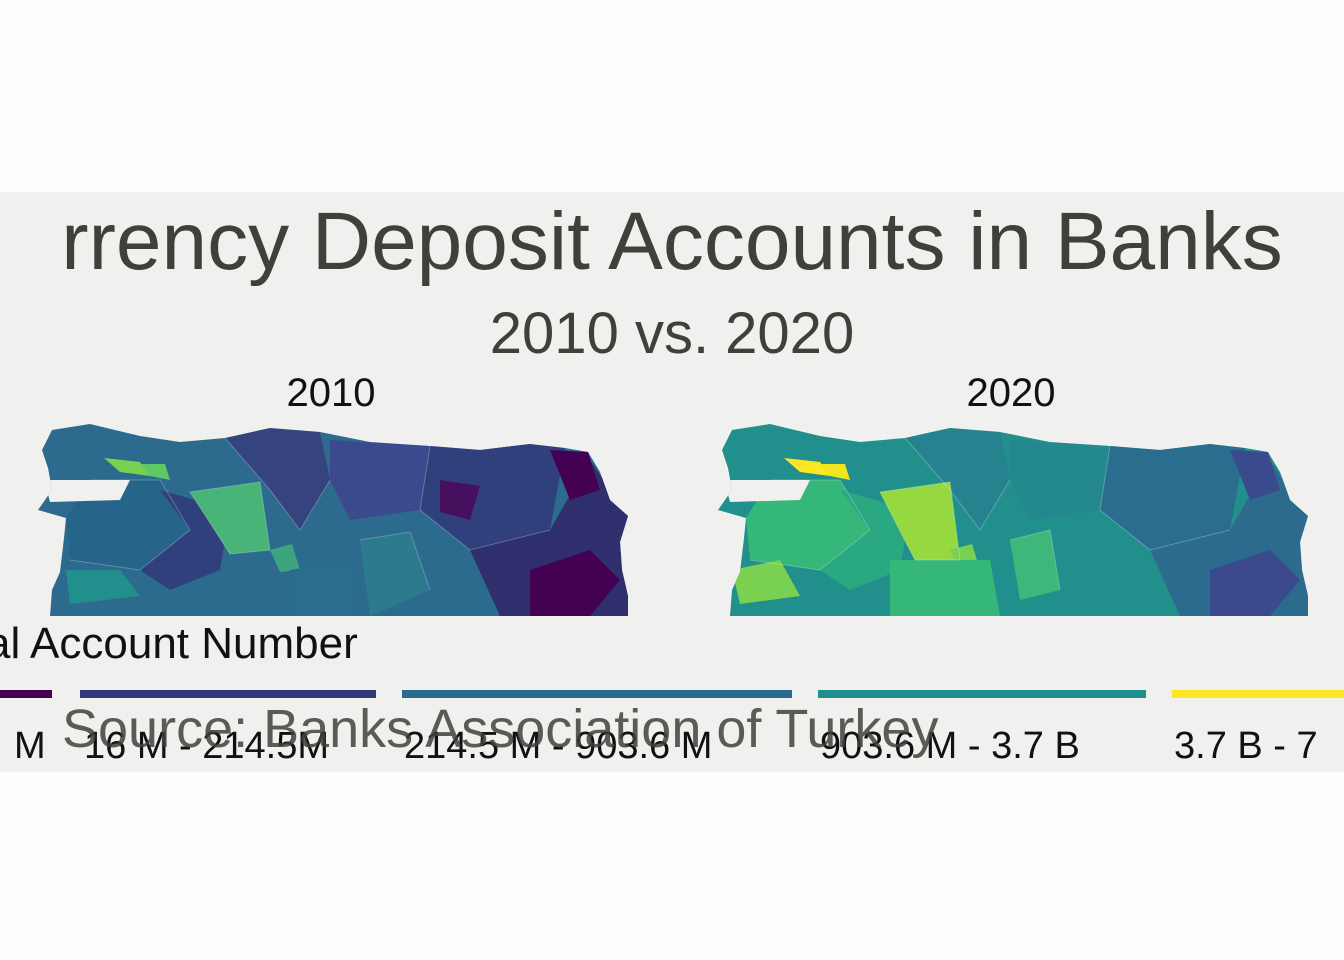 The image size is (1344, 960). I want to click on chart-subtitle: 2010 vs. 2020, so click(672, 334).